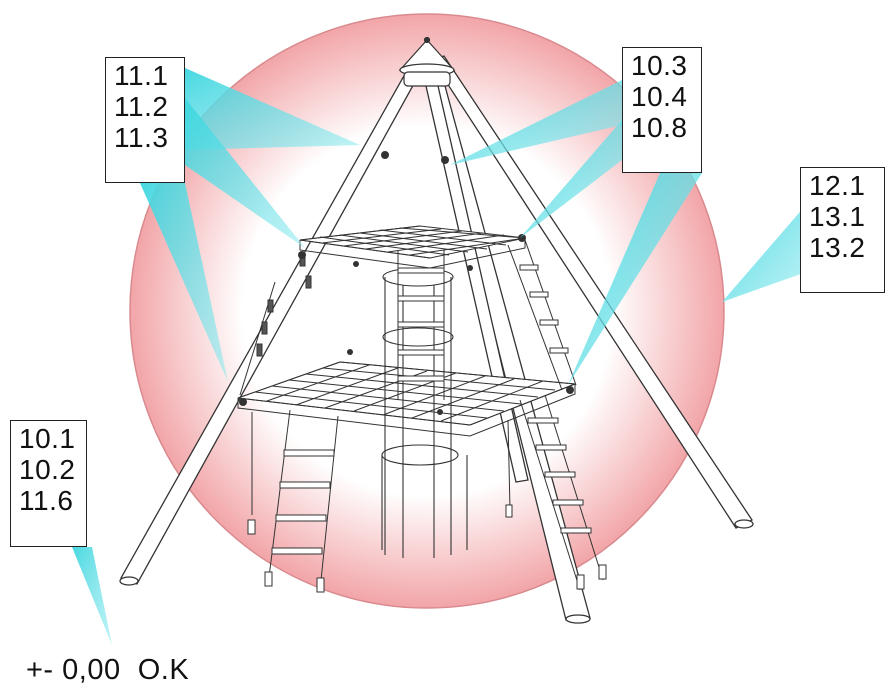 Image resolution: width=888 pixels, height=700 pixels. What do you see at coordinates (92, 596) in the screenshot?
I see `beam-ground` at bounding box center [92, 596].